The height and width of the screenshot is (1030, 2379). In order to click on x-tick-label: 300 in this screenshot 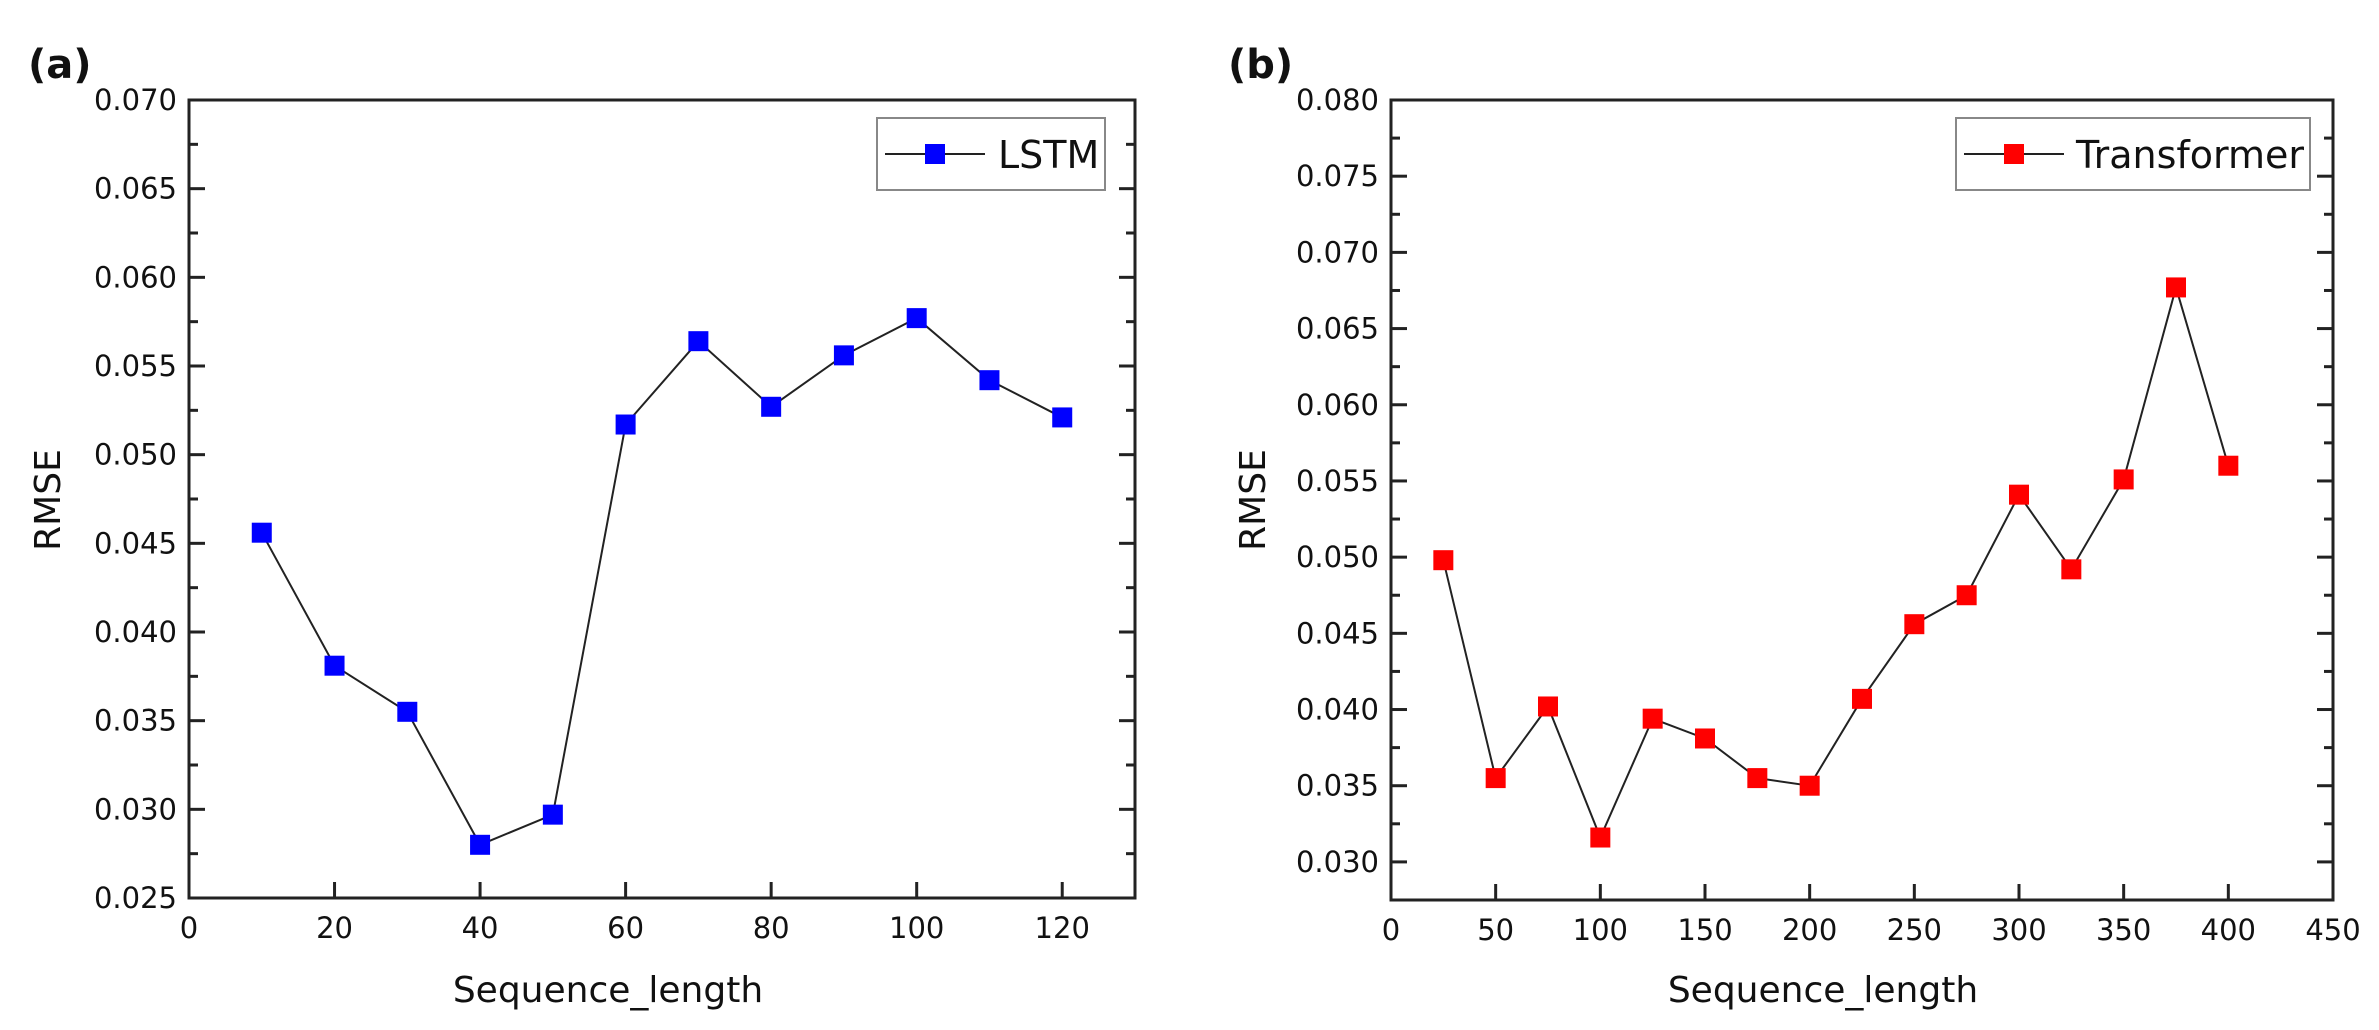, I will do `click(2018, 930)`.